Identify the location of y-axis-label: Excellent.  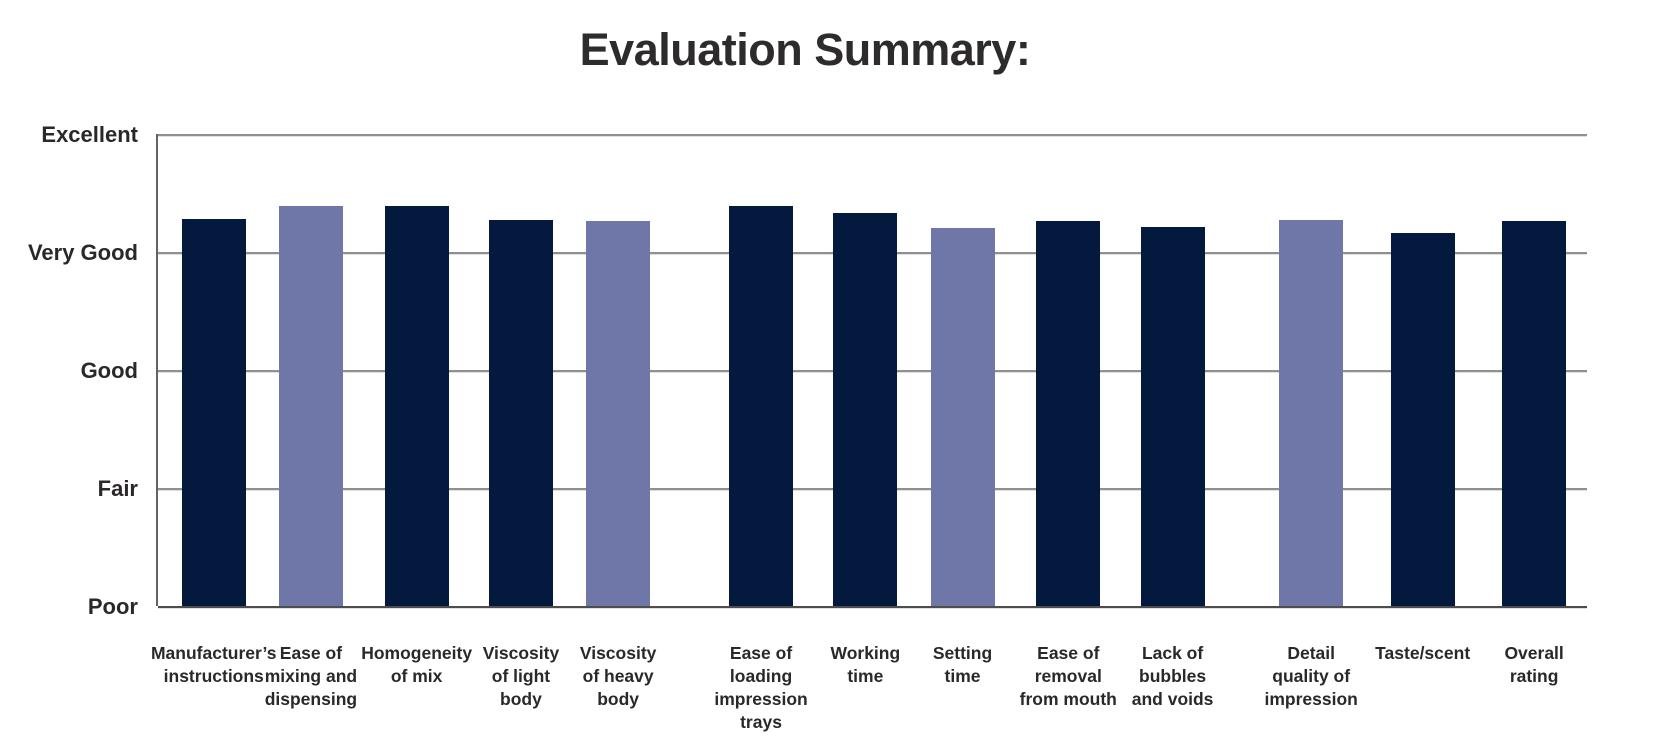
(89, 134).